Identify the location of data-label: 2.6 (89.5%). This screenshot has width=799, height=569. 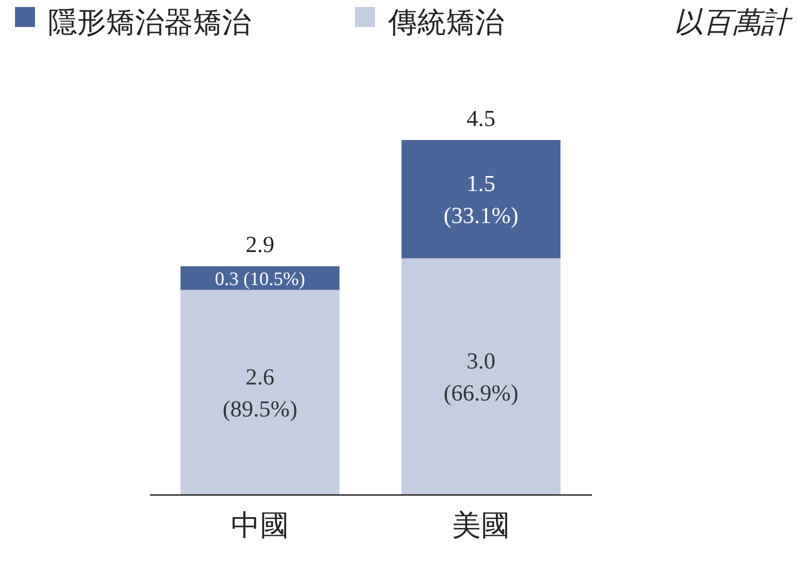
(260, 393).